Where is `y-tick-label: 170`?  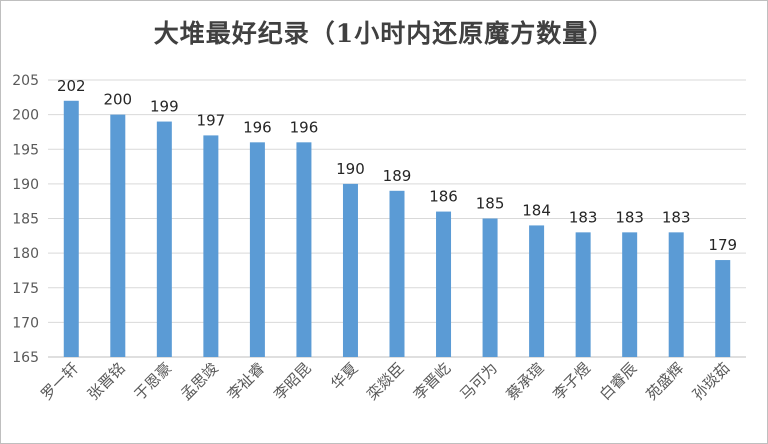
y-tick-label: 170 is located at coordinates (25, 323).